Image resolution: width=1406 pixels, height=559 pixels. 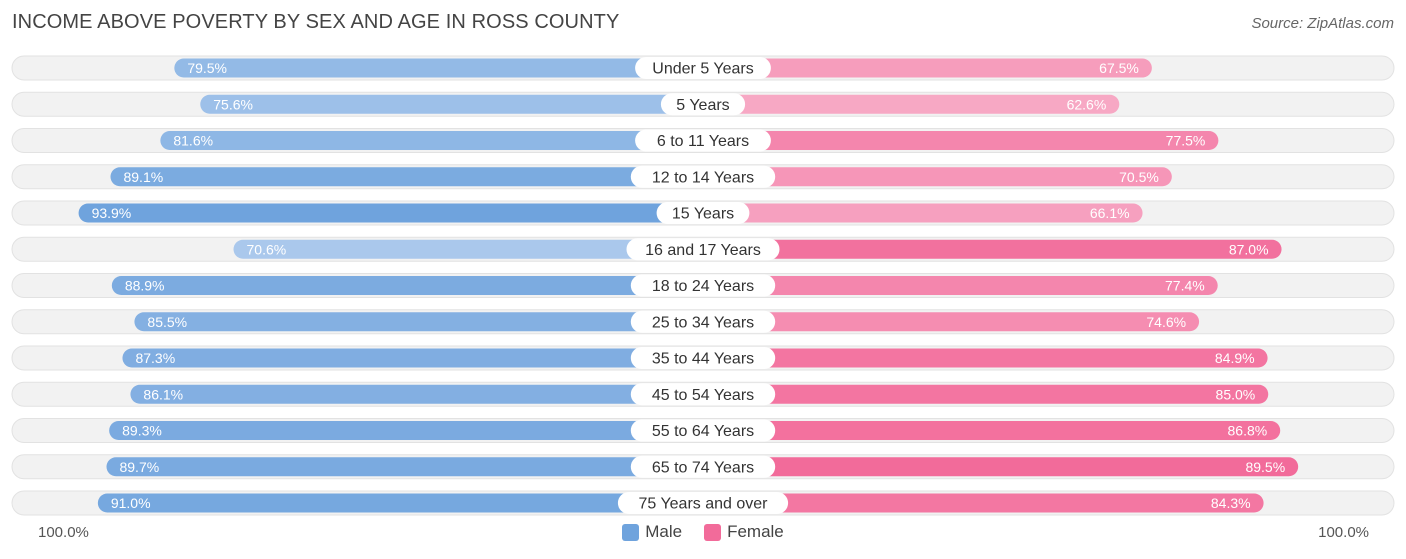 I want to click on category-label-15-years: 15 Years, so click(x=703, y=214).